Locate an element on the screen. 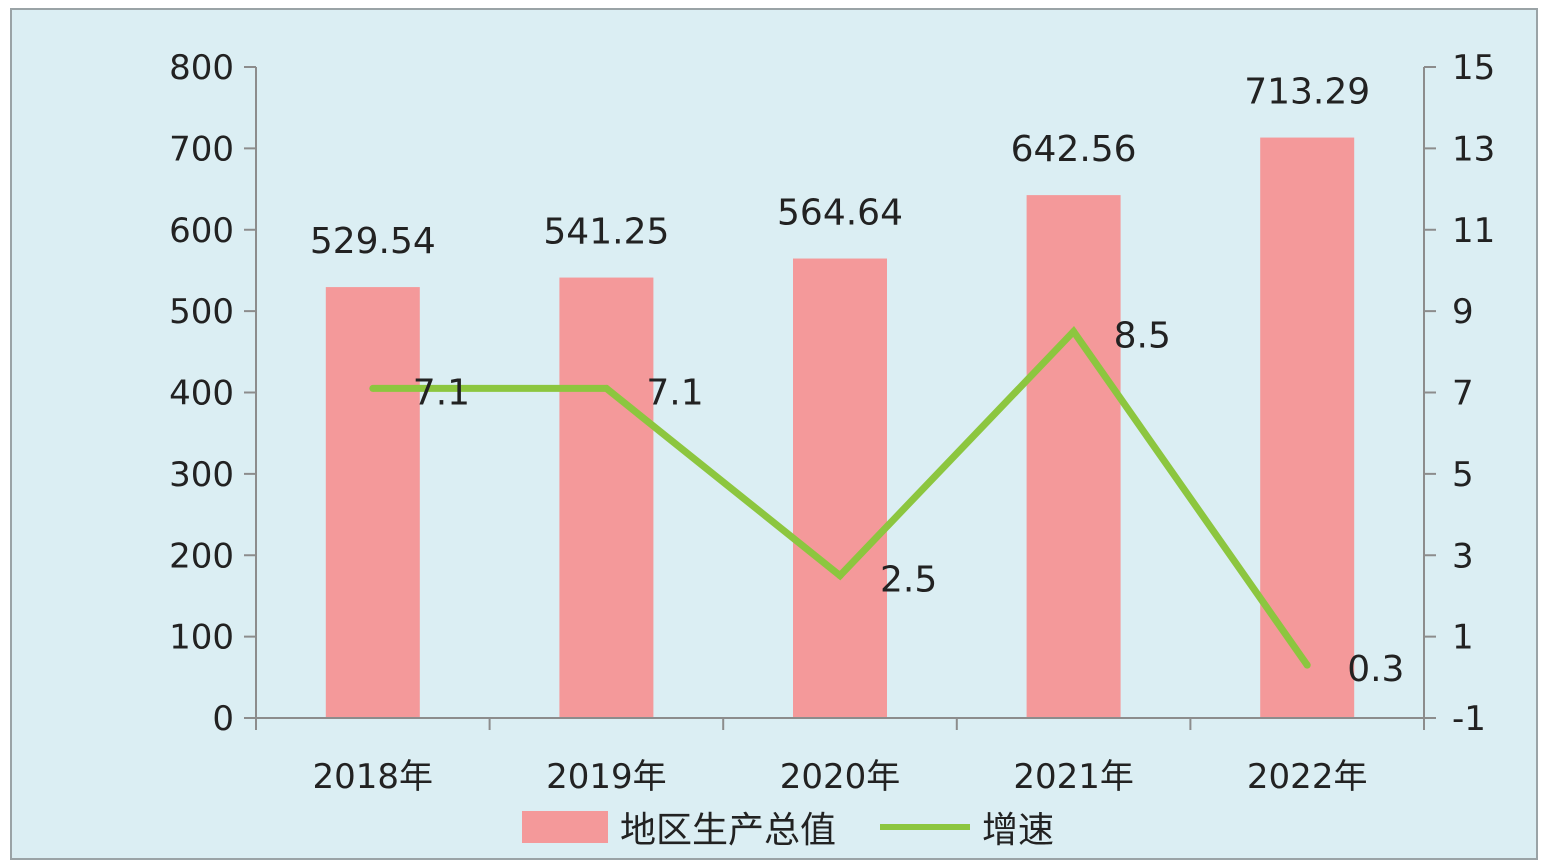 The height and width of the screenshot is (864, 1551). x-tick-label-3: 2021年 is located at coordinates (1073, 777).